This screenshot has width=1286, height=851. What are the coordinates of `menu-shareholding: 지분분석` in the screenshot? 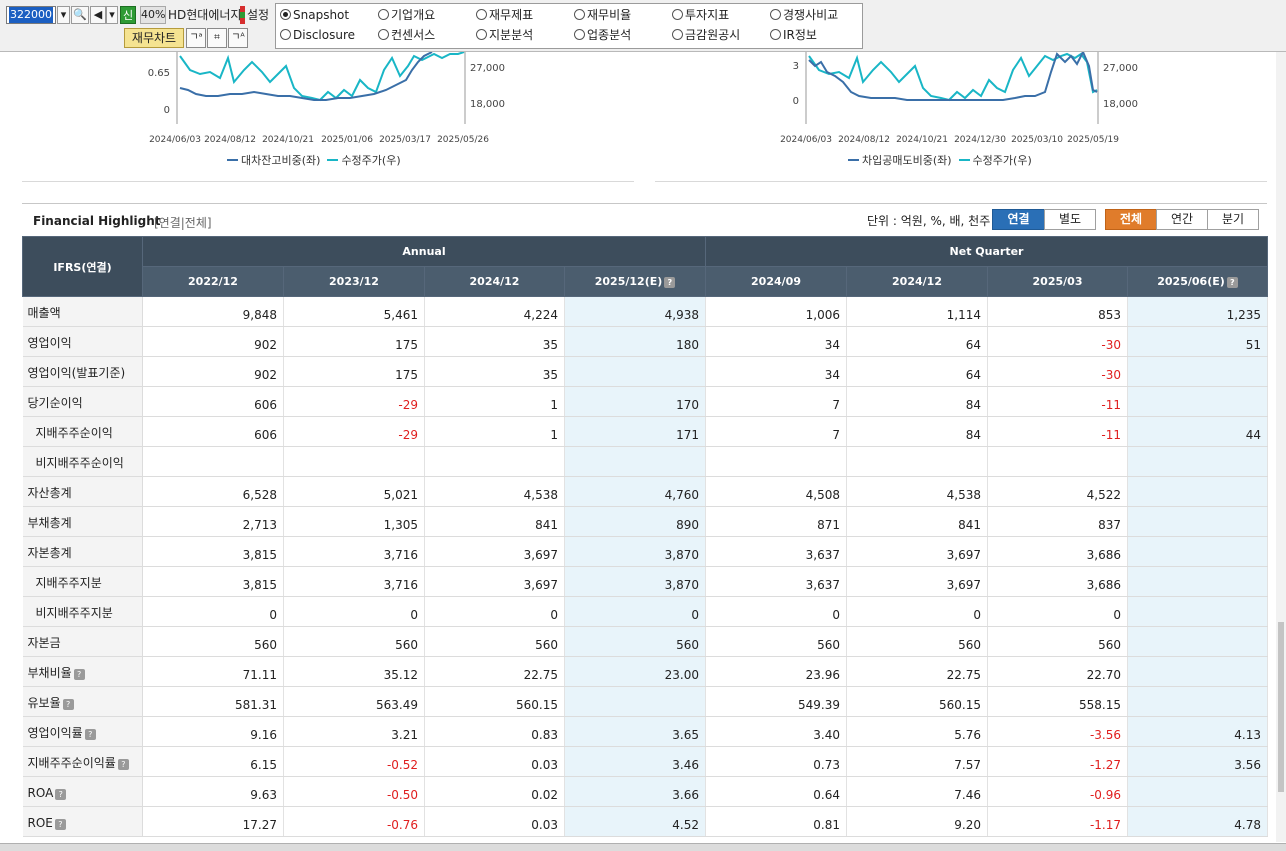 It's located at (504, 35).